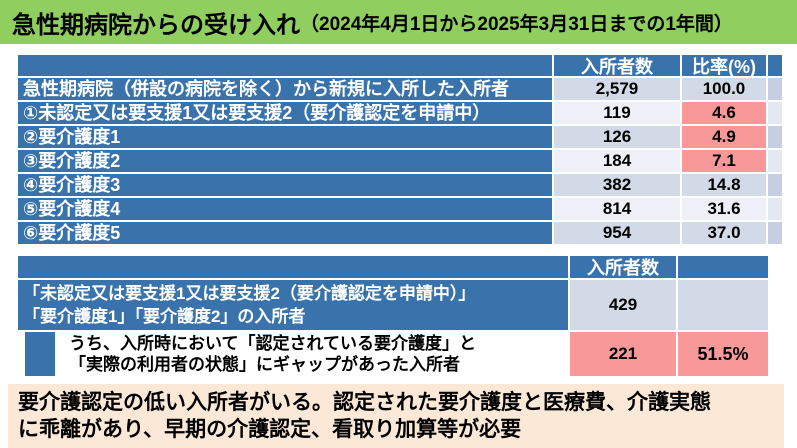  What do you see at coordinates (285, 113) in the screenshot?
I see `row-label: ①未認定又は要支援1又は要支援2（要介護認定を申請中）` at bounding box center [285, 113].